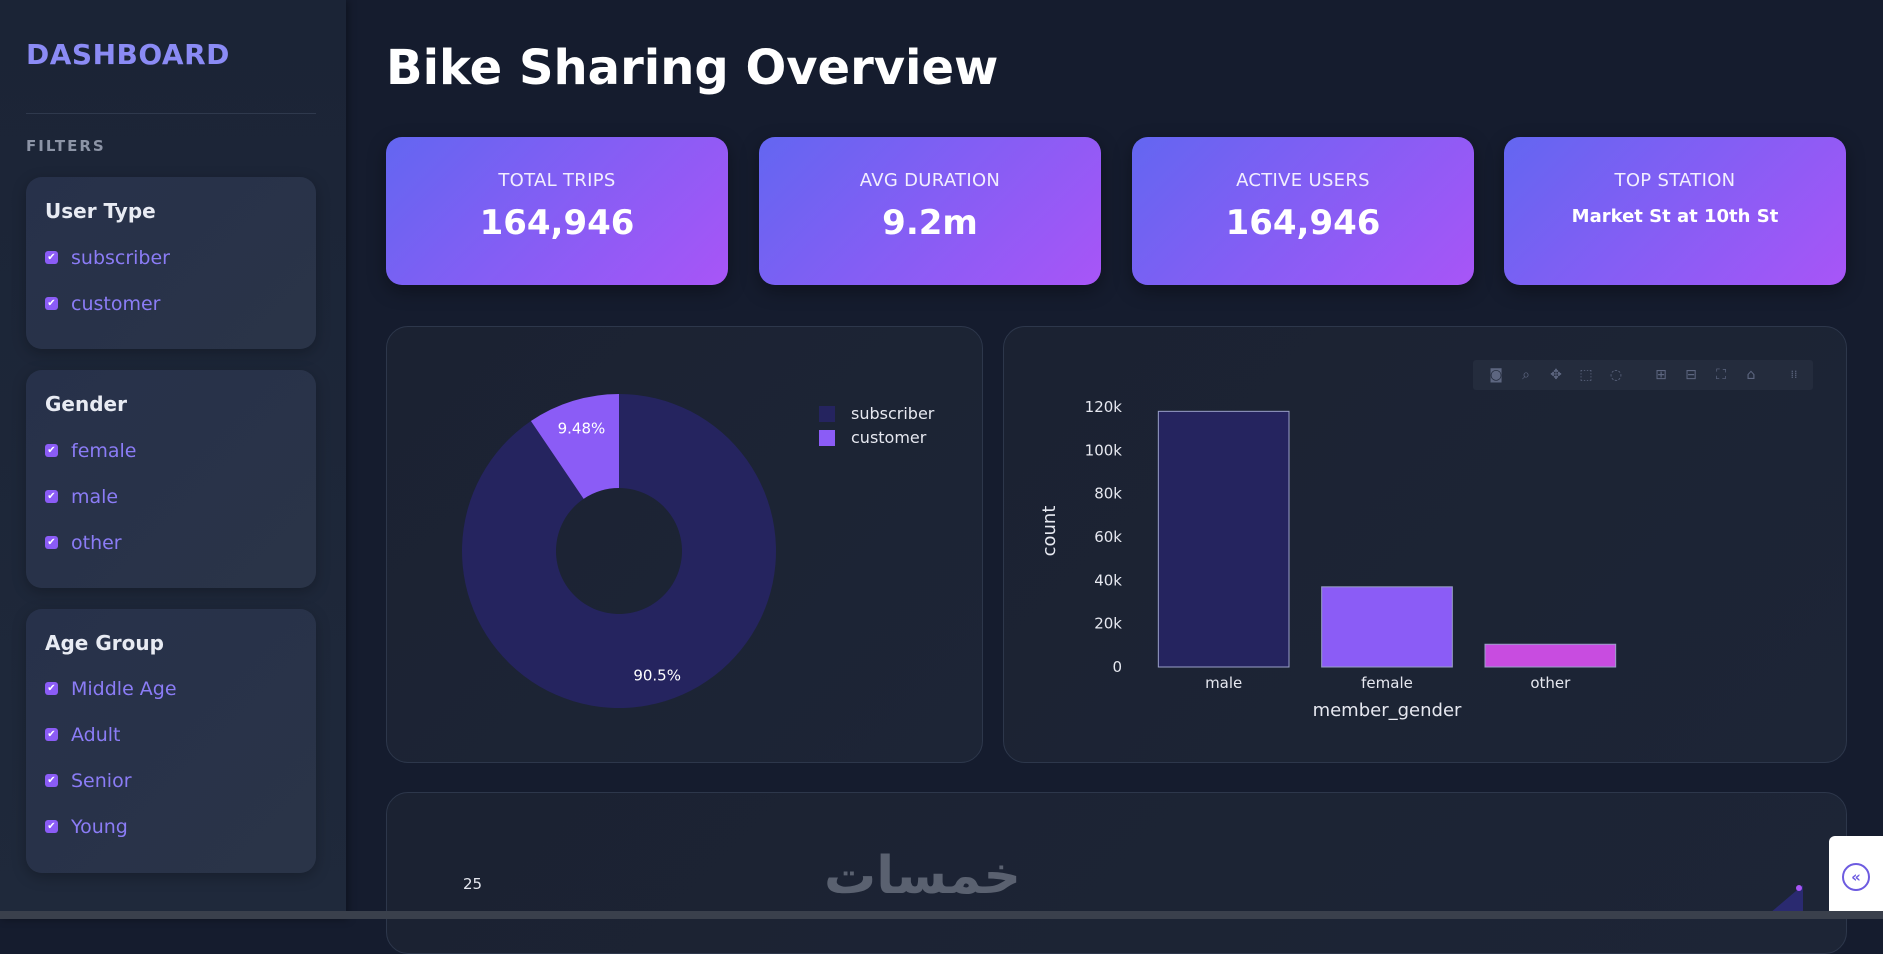 The image size is (1883, 954). What do you see at coordinates (66, 146) in the screenshot?
I see `filters-label: FILTERS` at bounding box center [66, 146].